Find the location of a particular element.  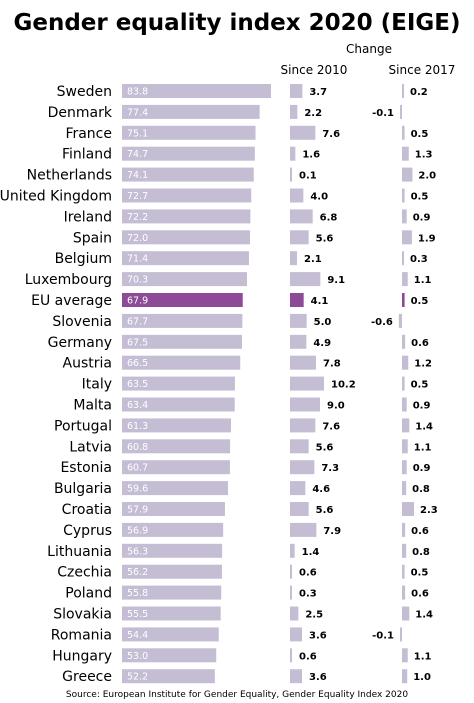

change-2010-label: 4.6 is located at coordinates (321, 489).